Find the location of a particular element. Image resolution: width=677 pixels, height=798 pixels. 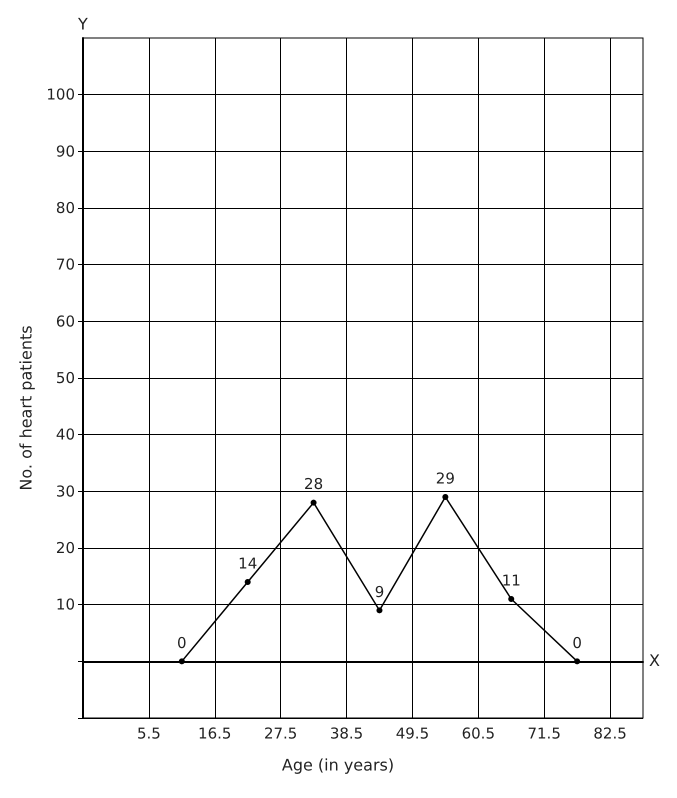

y-tick-label: 90 is located at coordinates (65, 151).